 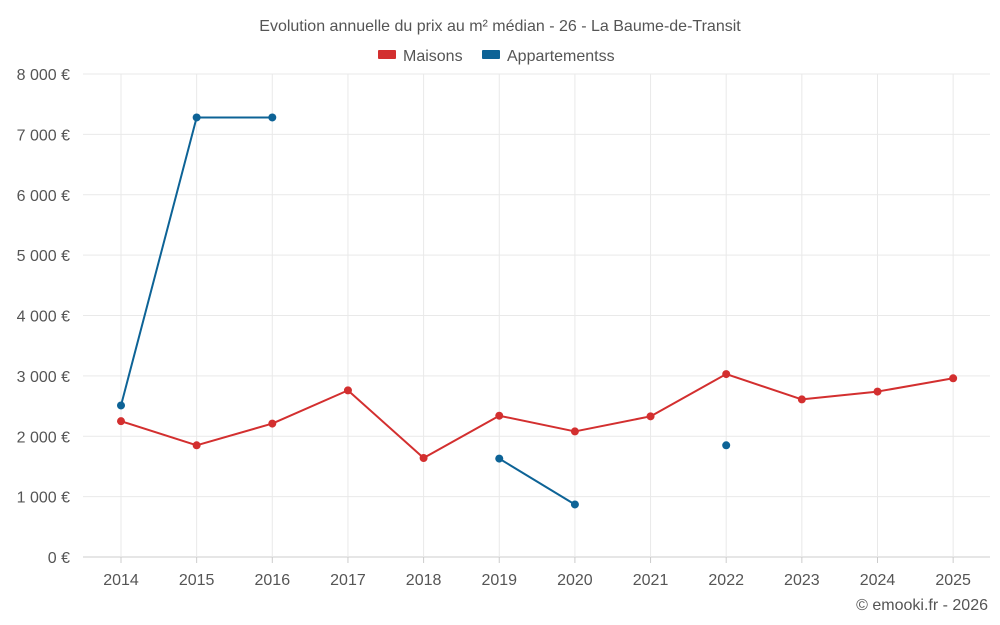 I want to click on credit: © emooki.fr - 2026, so click(x=922, y=605).